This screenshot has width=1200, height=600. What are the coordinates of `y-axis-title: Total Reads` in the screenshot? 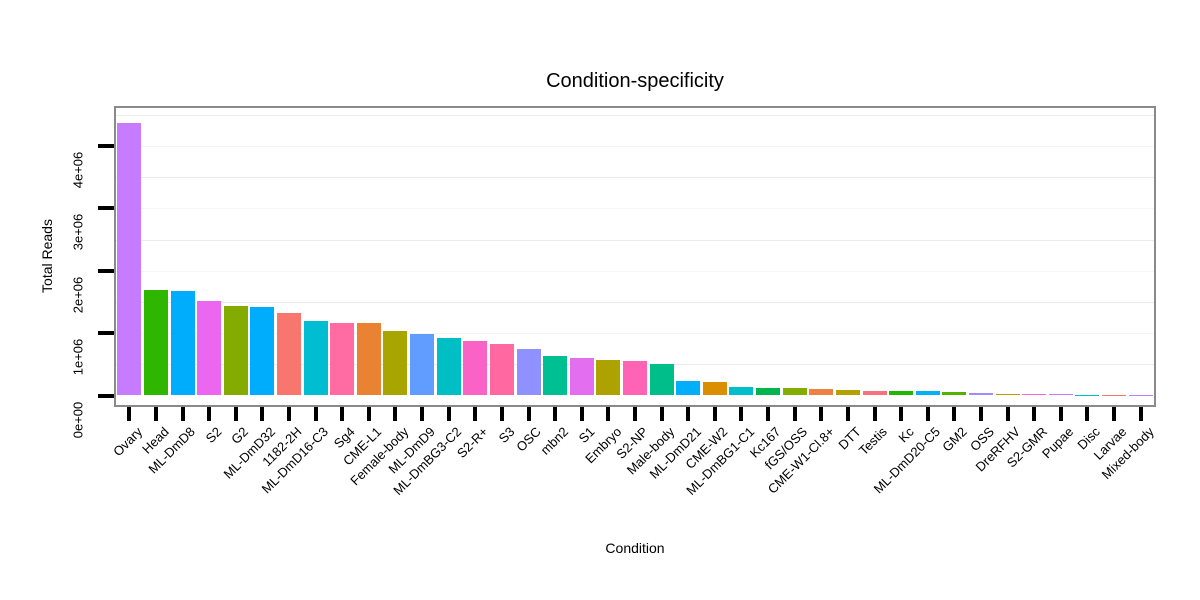 It's located at (47, 256).